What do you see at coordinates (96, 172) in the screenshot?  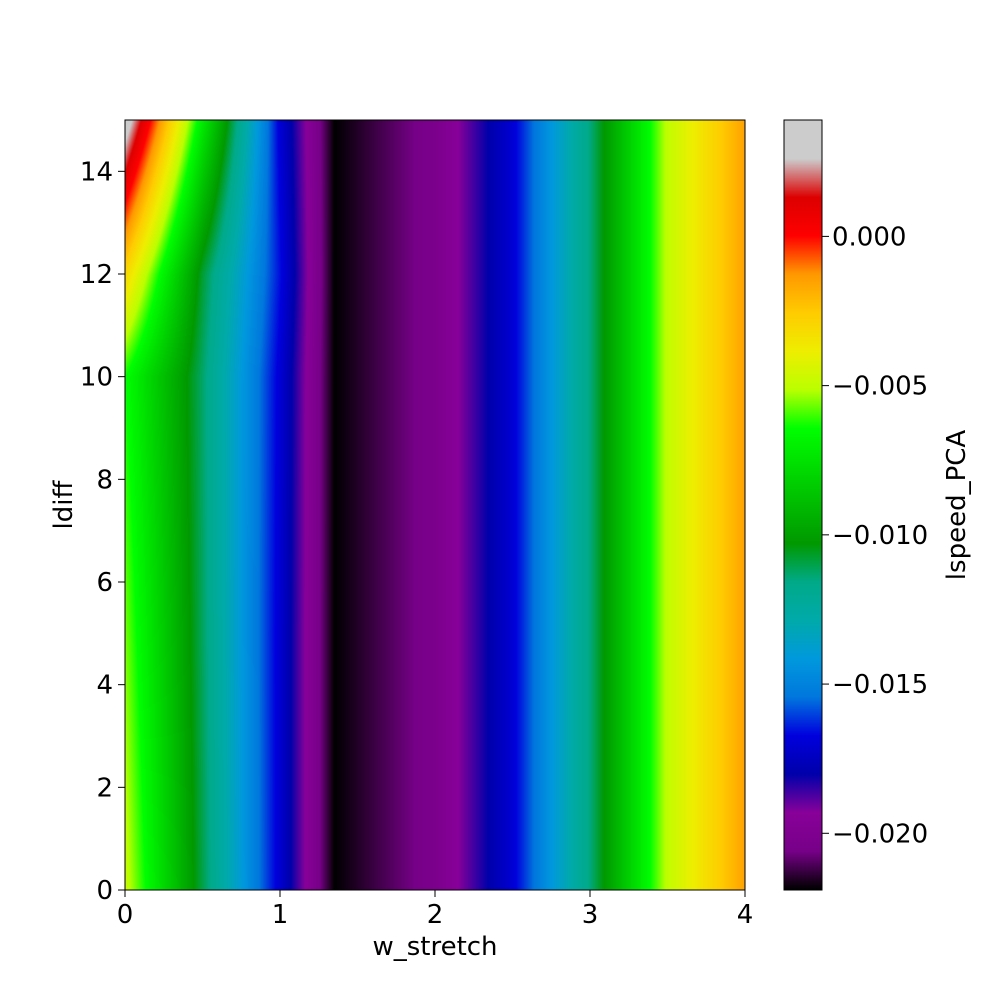 I see `y-tick-label: 14` at bounding box center [96, 172].